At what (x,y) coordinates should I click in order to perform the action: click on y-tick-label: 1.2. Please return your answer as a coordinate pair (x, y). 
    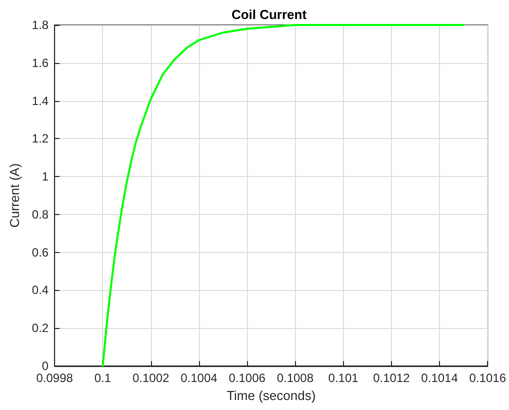
    Looking at the image, I should click on (40, 139).